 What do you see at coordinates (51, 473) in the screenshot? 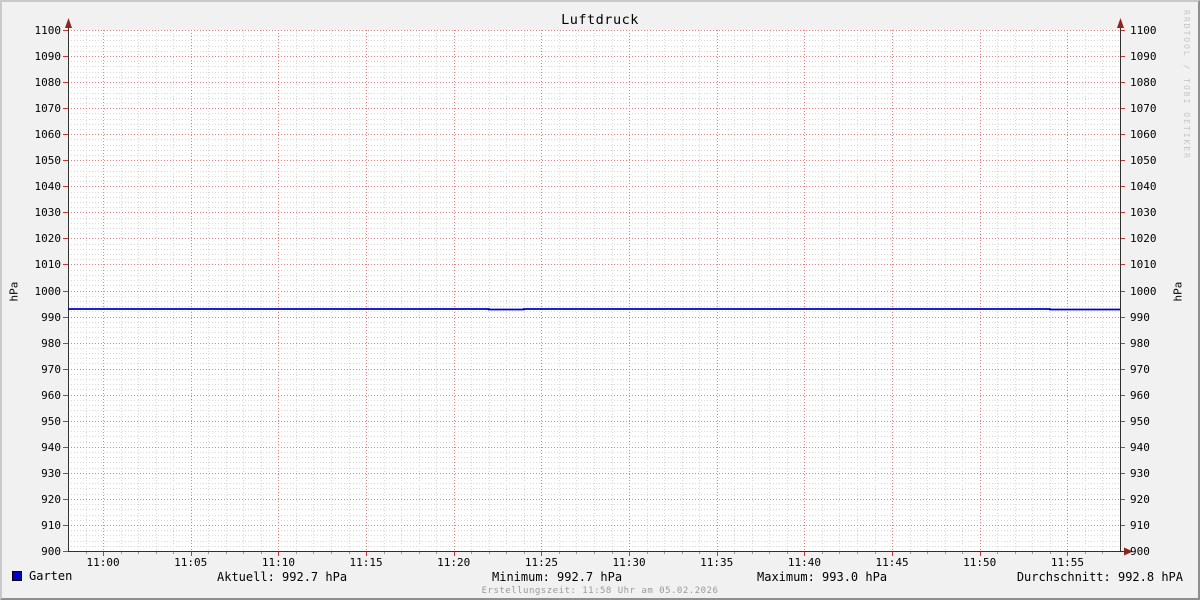
I see `y-tick-label-left: 930` at bounding box center [51, 473].